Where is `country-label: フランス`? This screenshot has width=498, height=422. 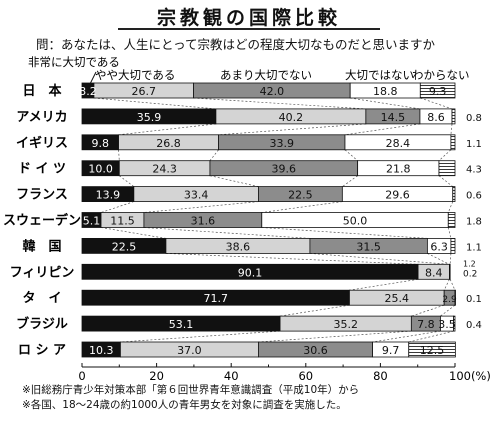
country-label: フランス is located at coordinates (42, 195).